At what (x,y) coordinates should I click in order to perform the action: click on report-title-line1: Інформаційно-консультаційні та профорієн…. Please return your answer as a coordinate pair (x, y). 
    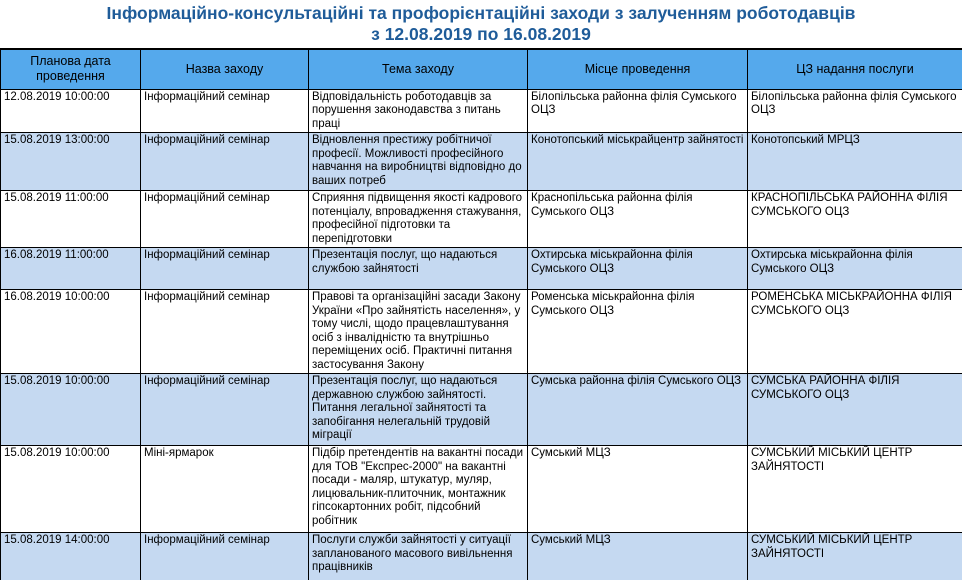
    Looking at the image, I should click on (481, 13).